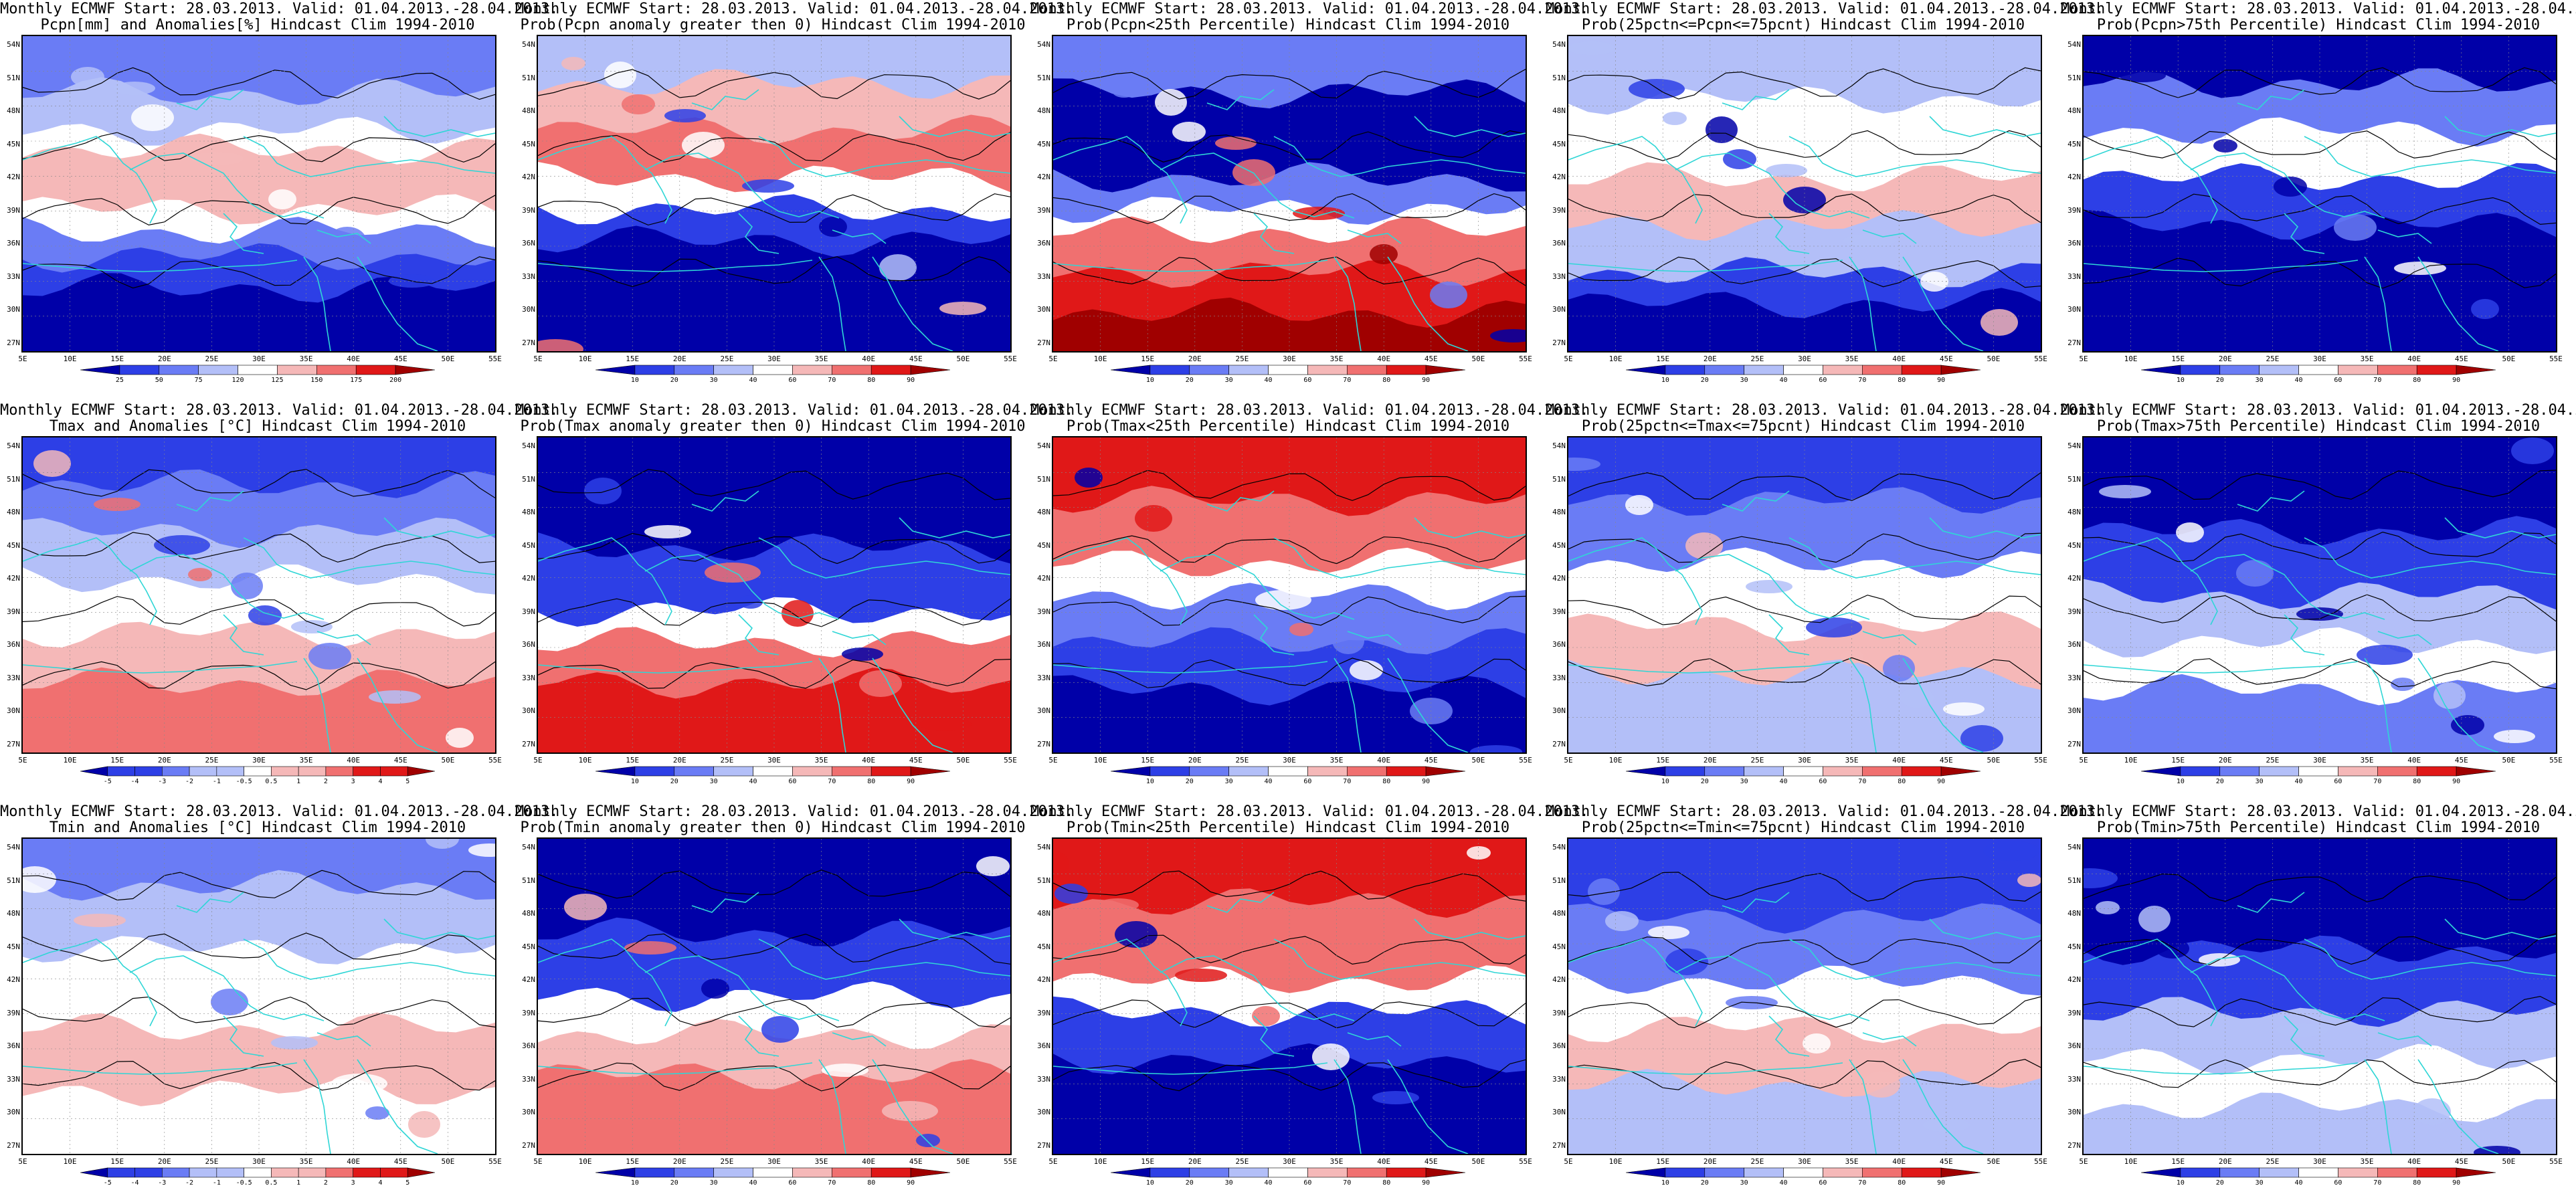 This screenshot has width=2576, height=1204. Describe the element at coordinates (2319, 760) in the screenshot. I see `longitude-label: 30E` at that location.